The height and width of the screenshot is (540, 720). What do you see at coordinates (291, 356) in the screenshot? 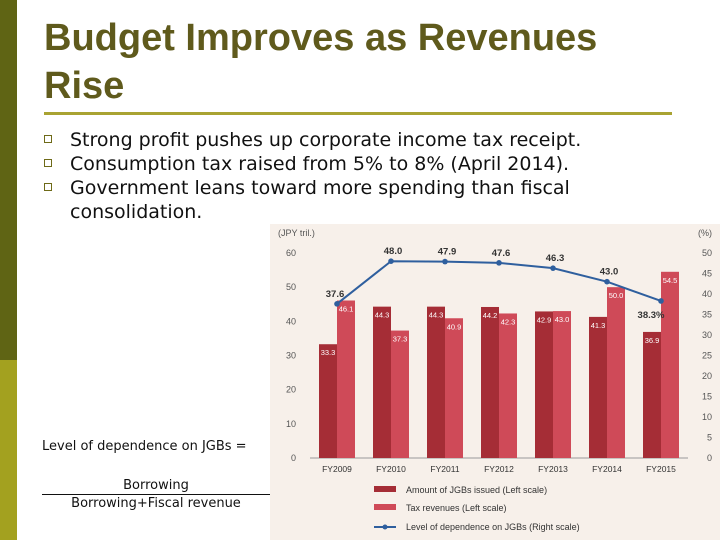
I see `left-axis-tick: 30` at bounding box center [291, 356].